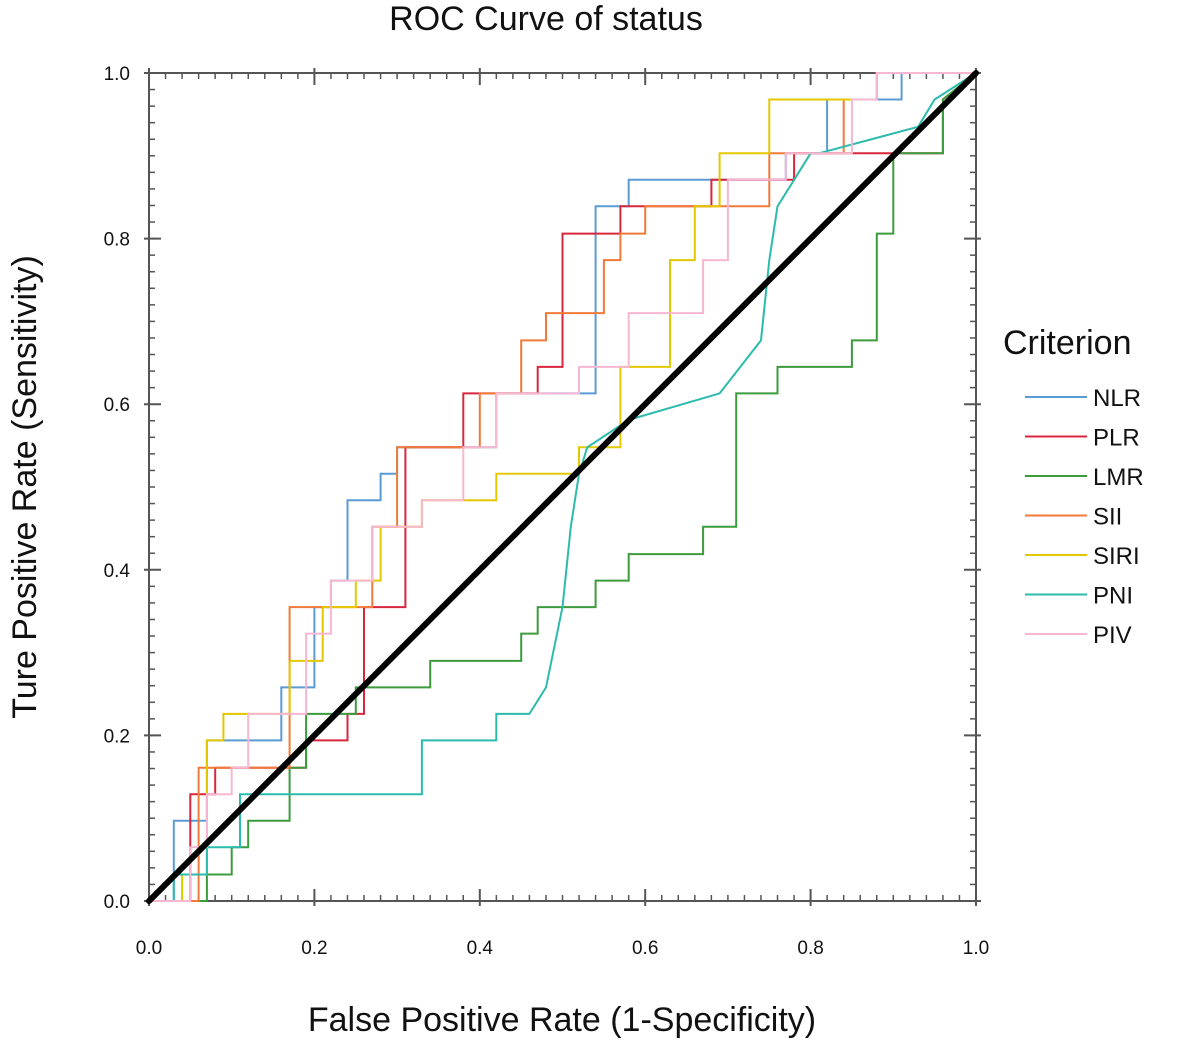  What do you see at coordinates (117, 736) in the screenshot?
I see `y-tick-label: 0.2` at bounding box center [117, 736].